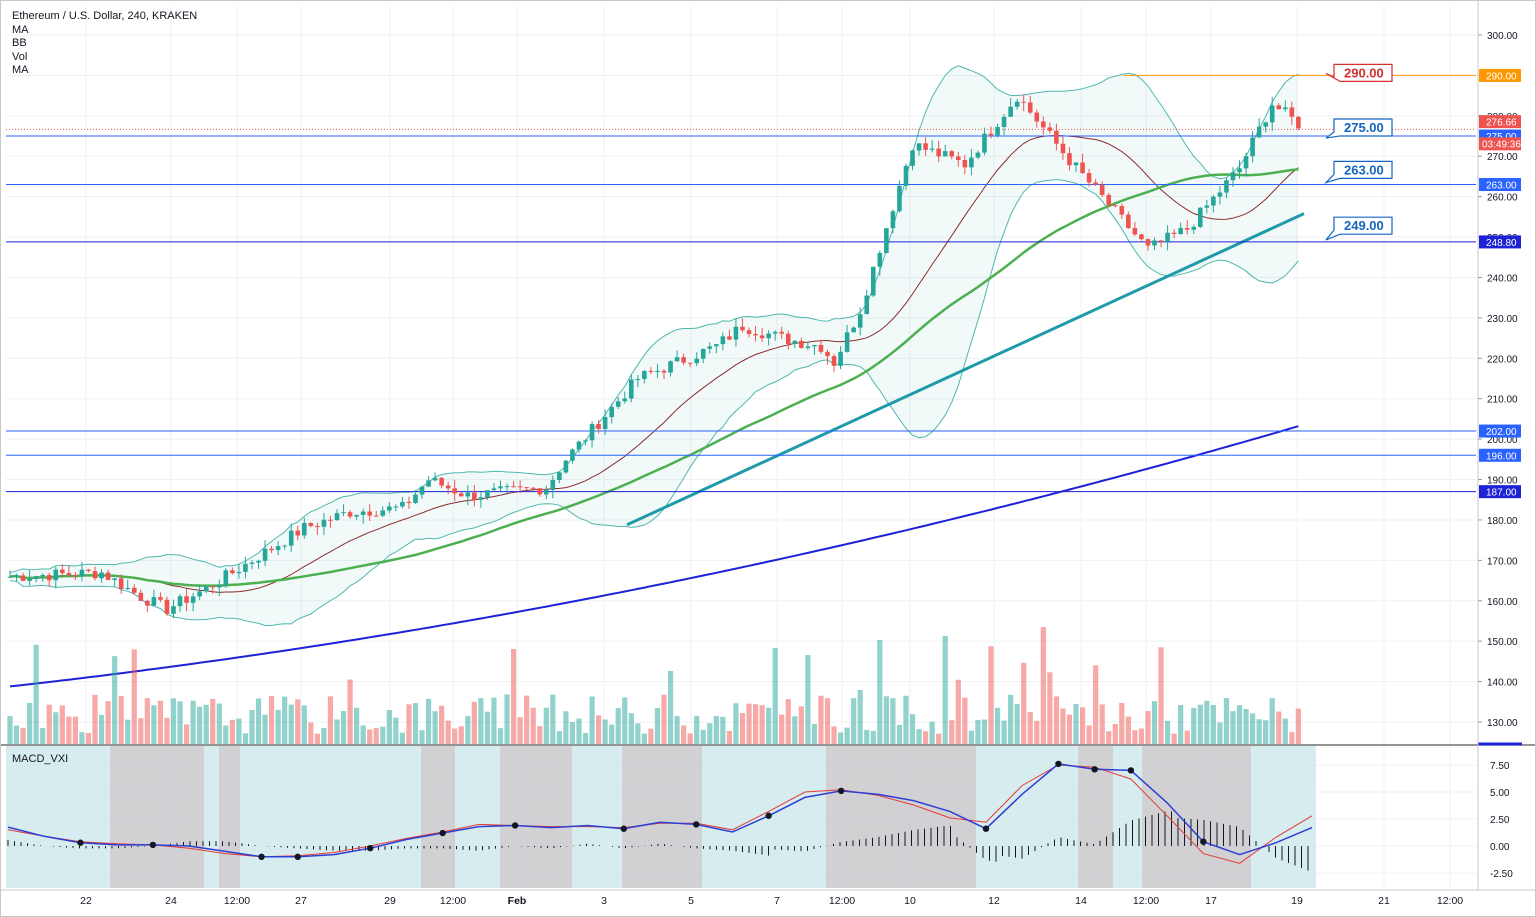  I want to click on macd-tick-label: 0.00, so click(1500, 847).